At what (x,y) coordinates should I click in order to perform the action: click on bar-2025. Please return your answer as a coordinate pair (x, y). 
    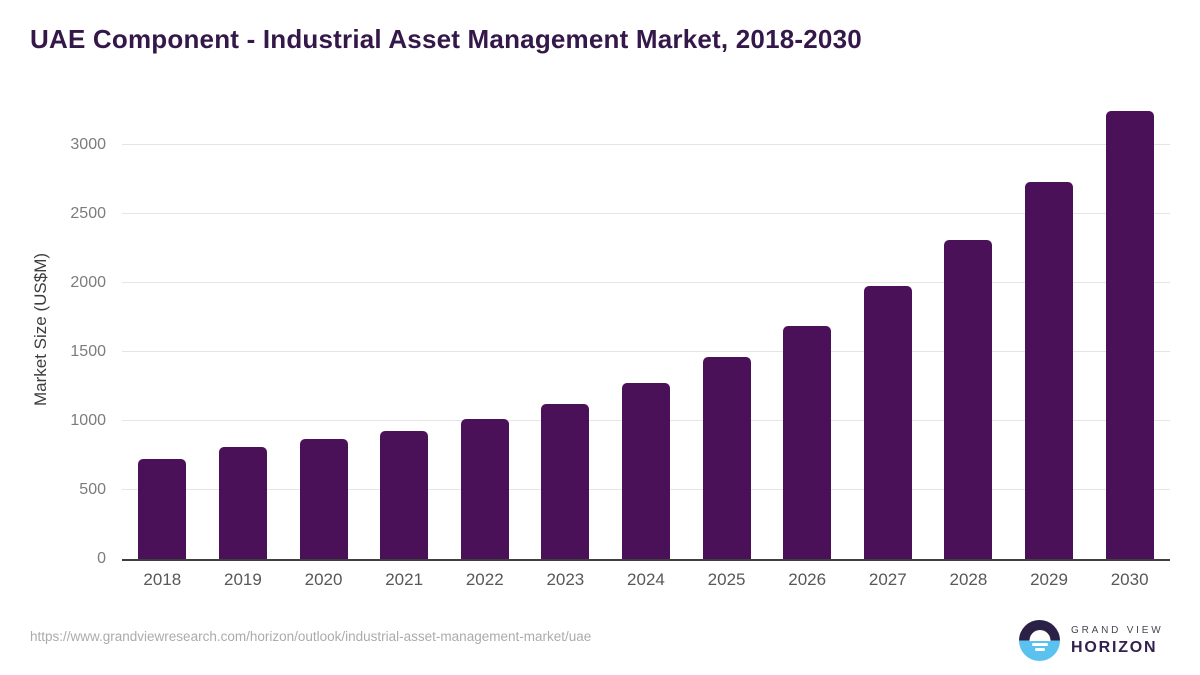
    Looking at the image, I should click on (726, 457).